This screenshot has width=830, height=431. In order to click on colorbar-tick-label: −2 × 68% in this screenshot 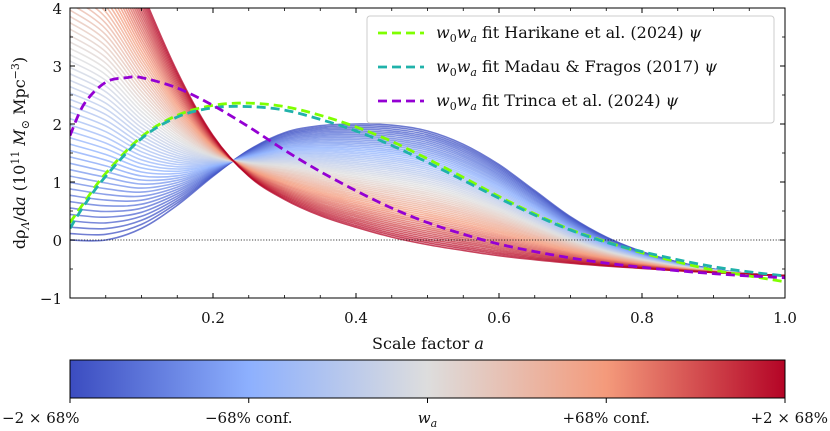, I will do `click(41, 418)`.